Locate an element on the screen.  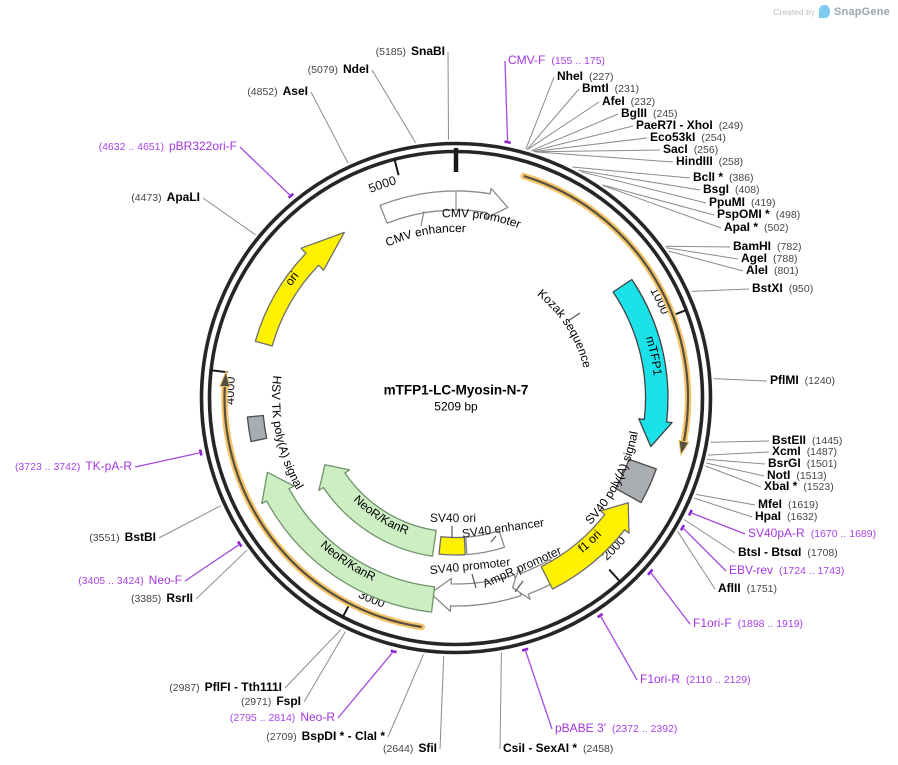
site-label-afei: AfeI (232) is located at coordinates (628, 102).